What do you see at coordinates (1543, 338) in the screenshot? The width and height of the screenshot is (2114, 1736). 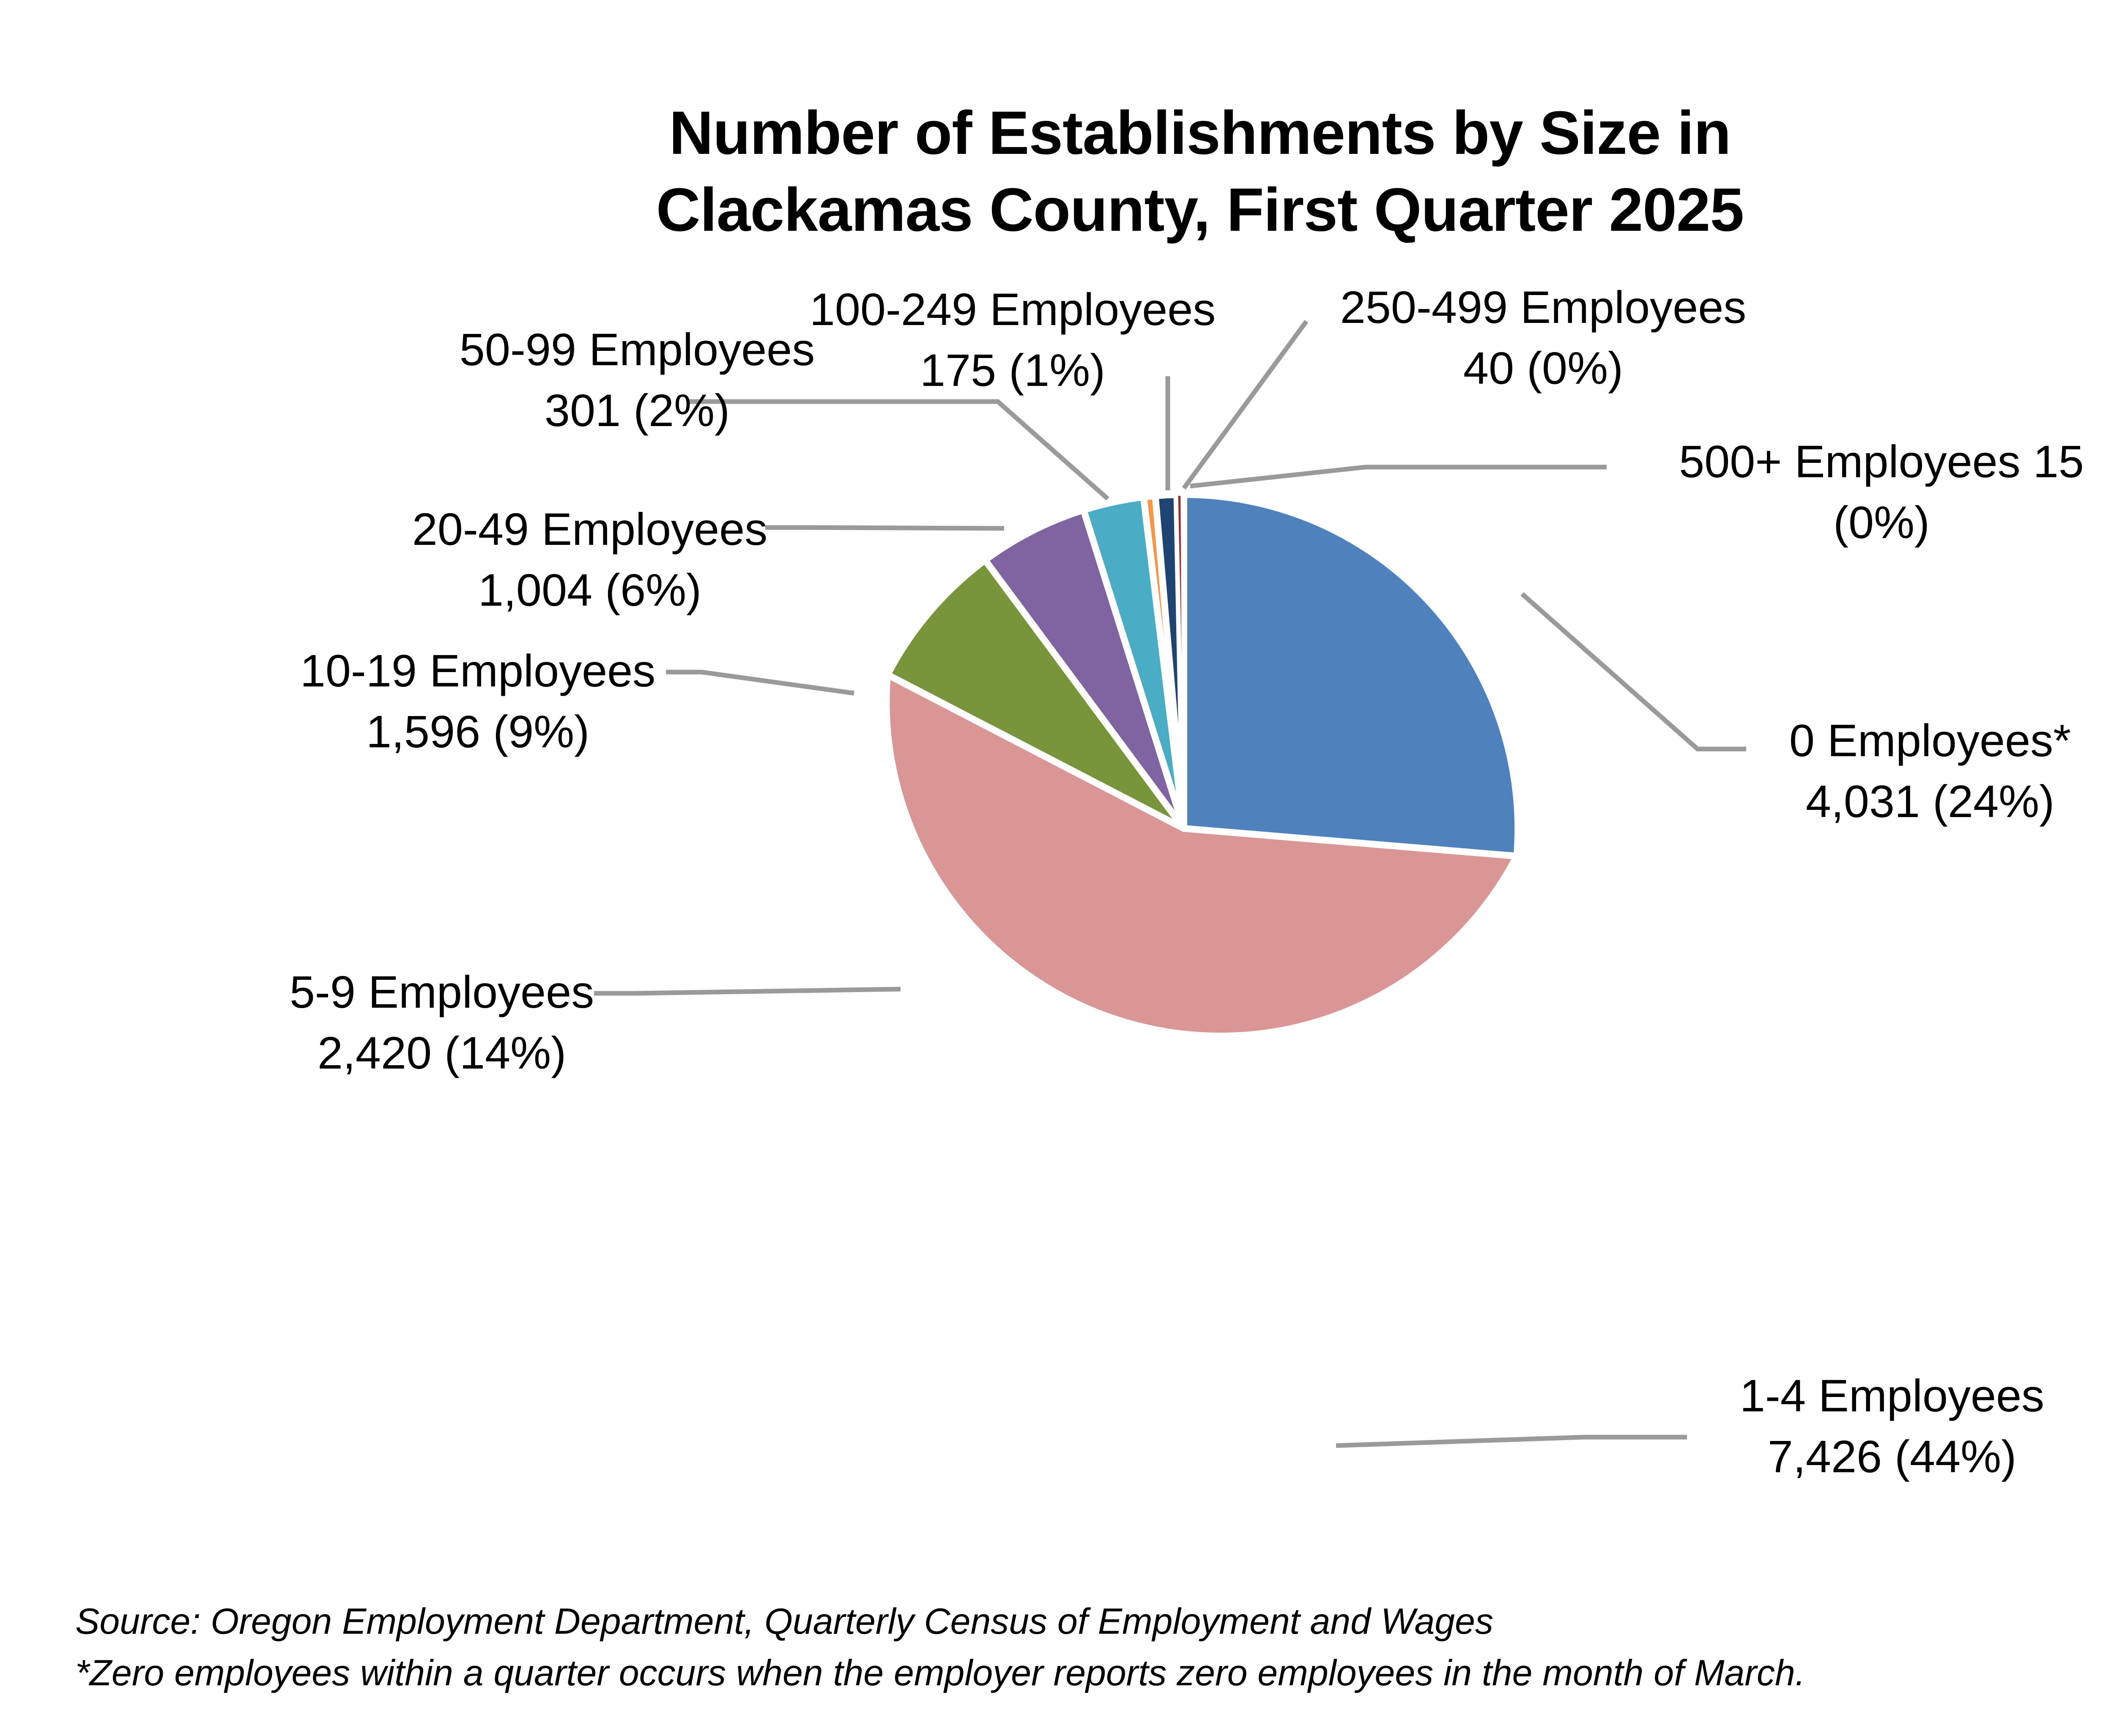 I see `label-twofifty-to-499: 250-499 Employees 40 (0%)` at bounding box center [1543, 338].